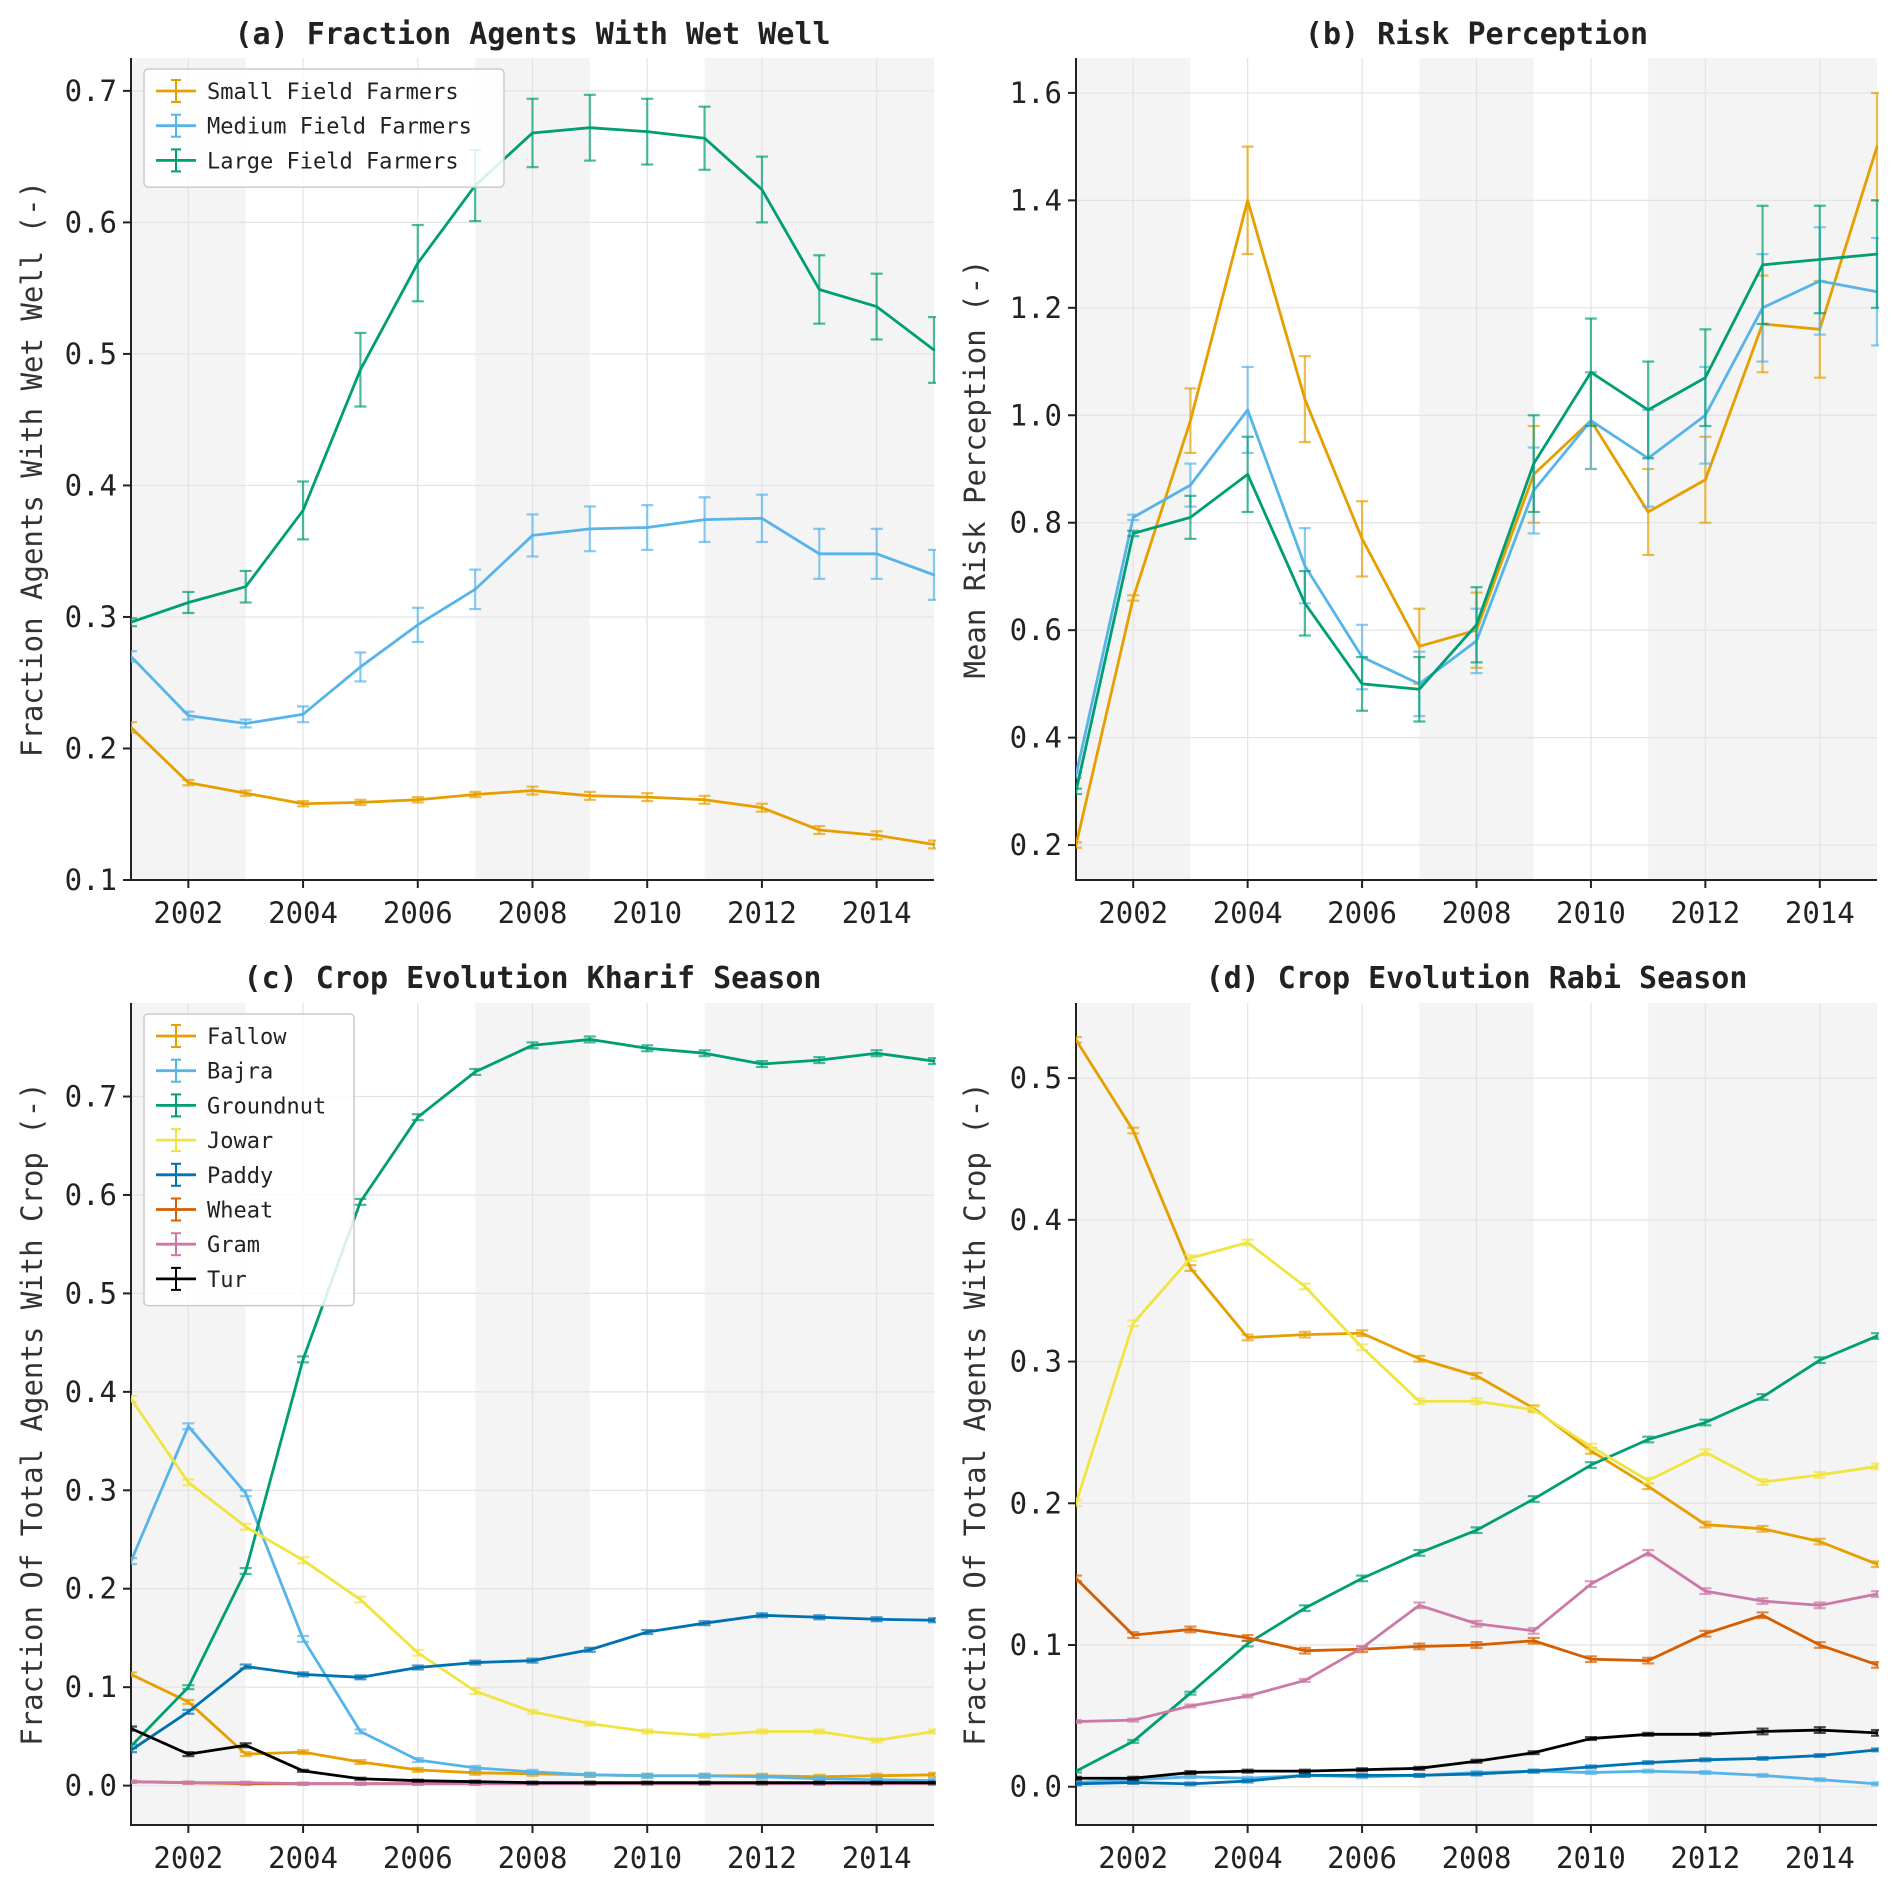  I want to click on x-tick-label: 2004, so click(303, 1858).